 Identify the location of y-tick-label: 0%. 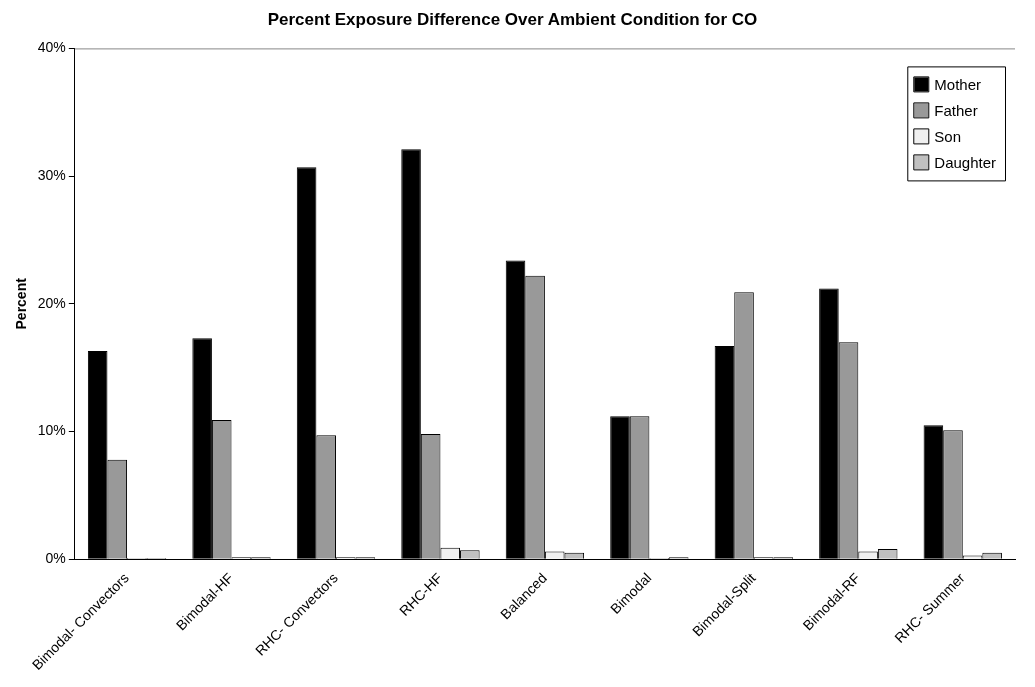
(55, 558).